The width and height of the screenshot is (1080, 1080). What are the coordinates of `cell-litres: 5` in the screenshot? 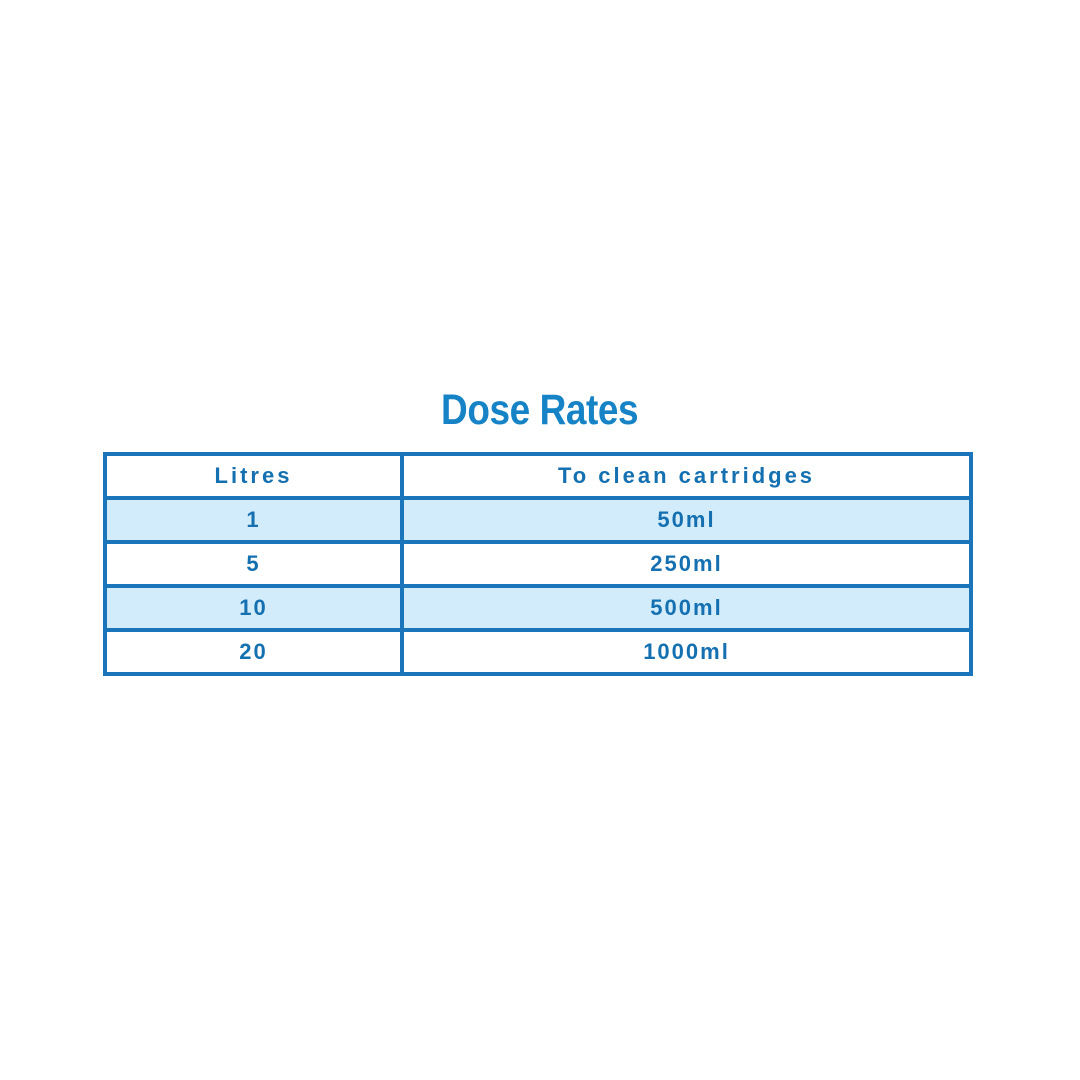 It's located at (253, 564).